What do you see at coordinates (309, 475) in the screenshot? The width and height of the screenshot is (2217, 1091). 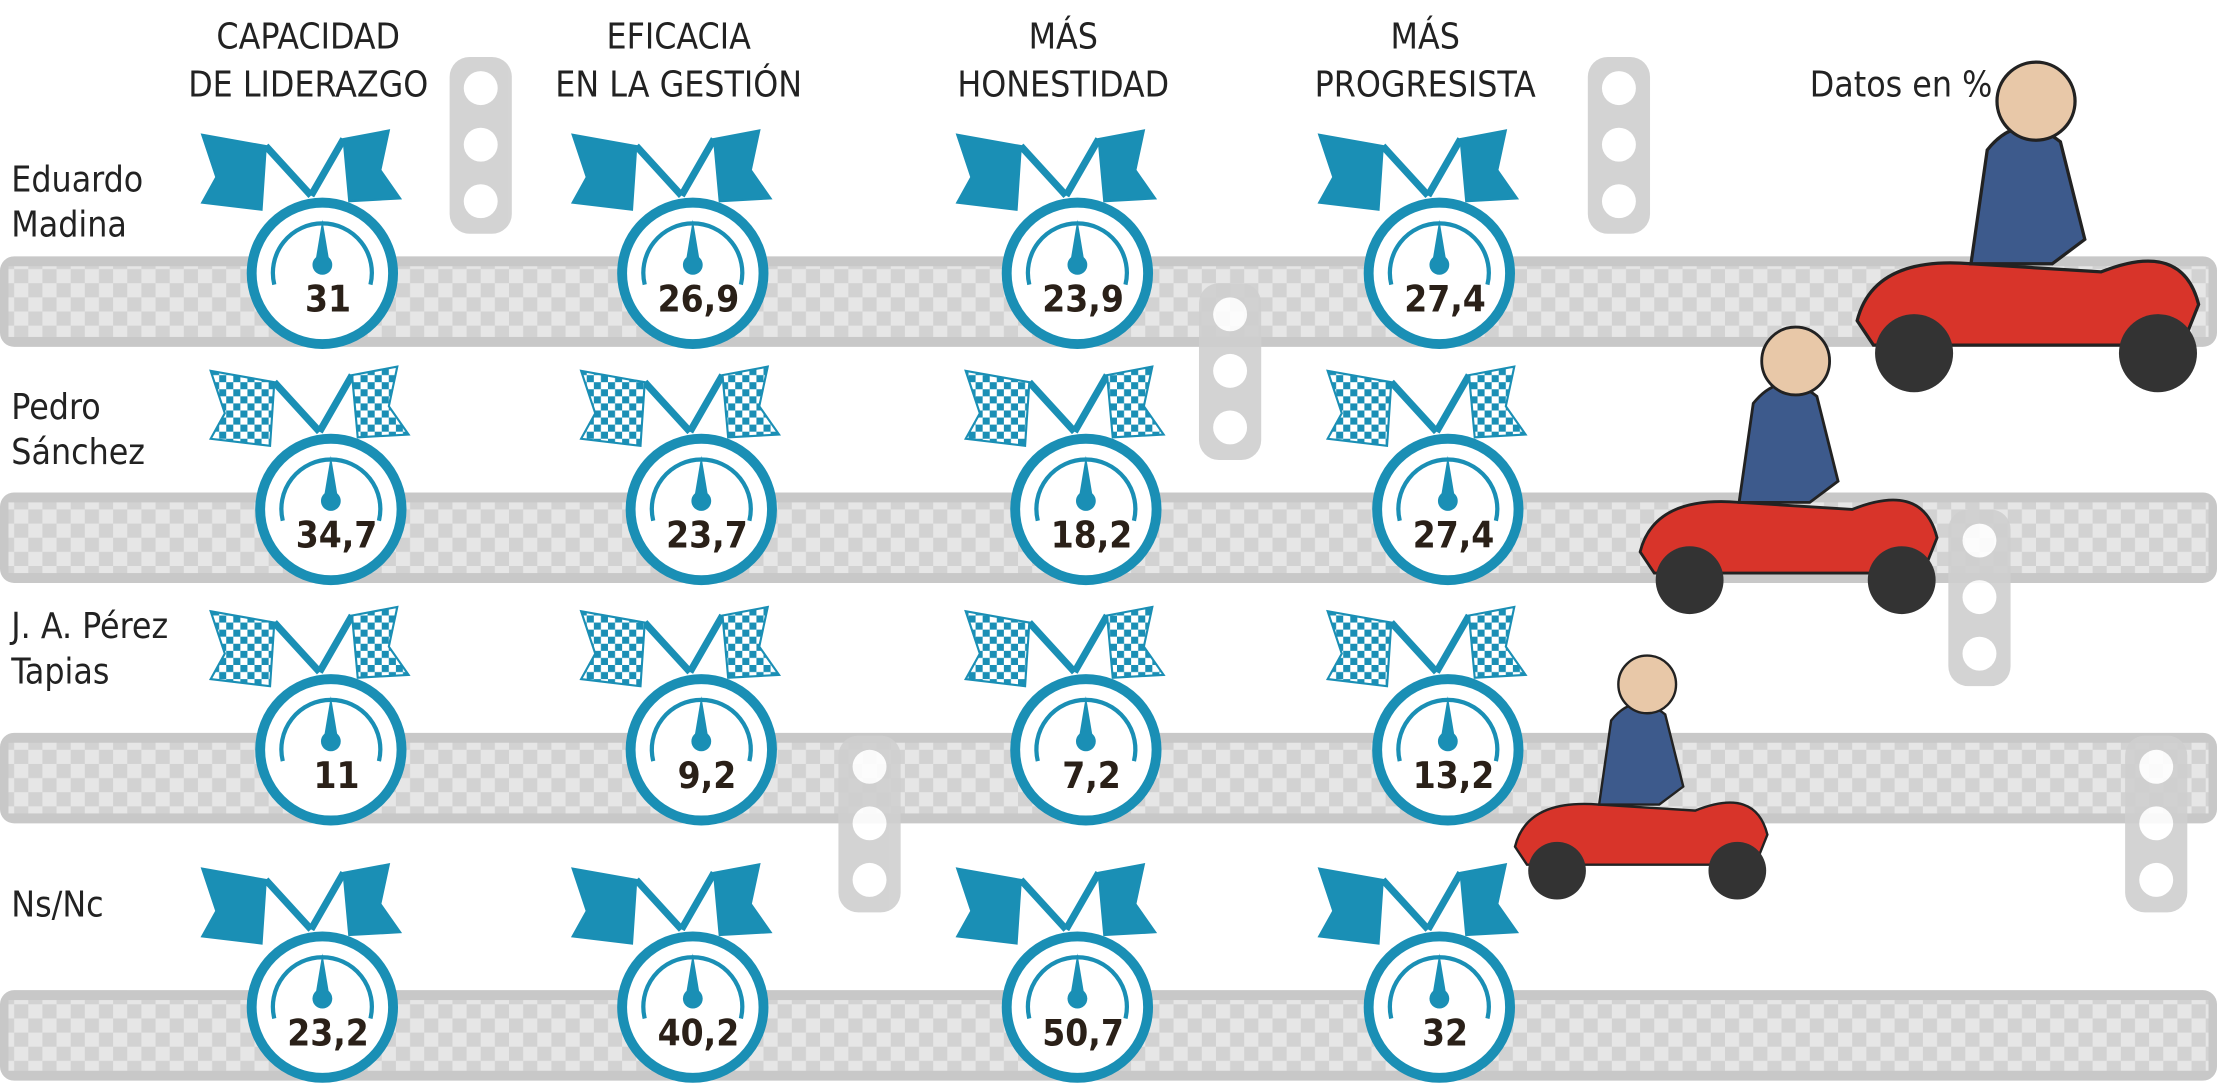 I see `gauge: 34,7` at bounding box center [309, 475].